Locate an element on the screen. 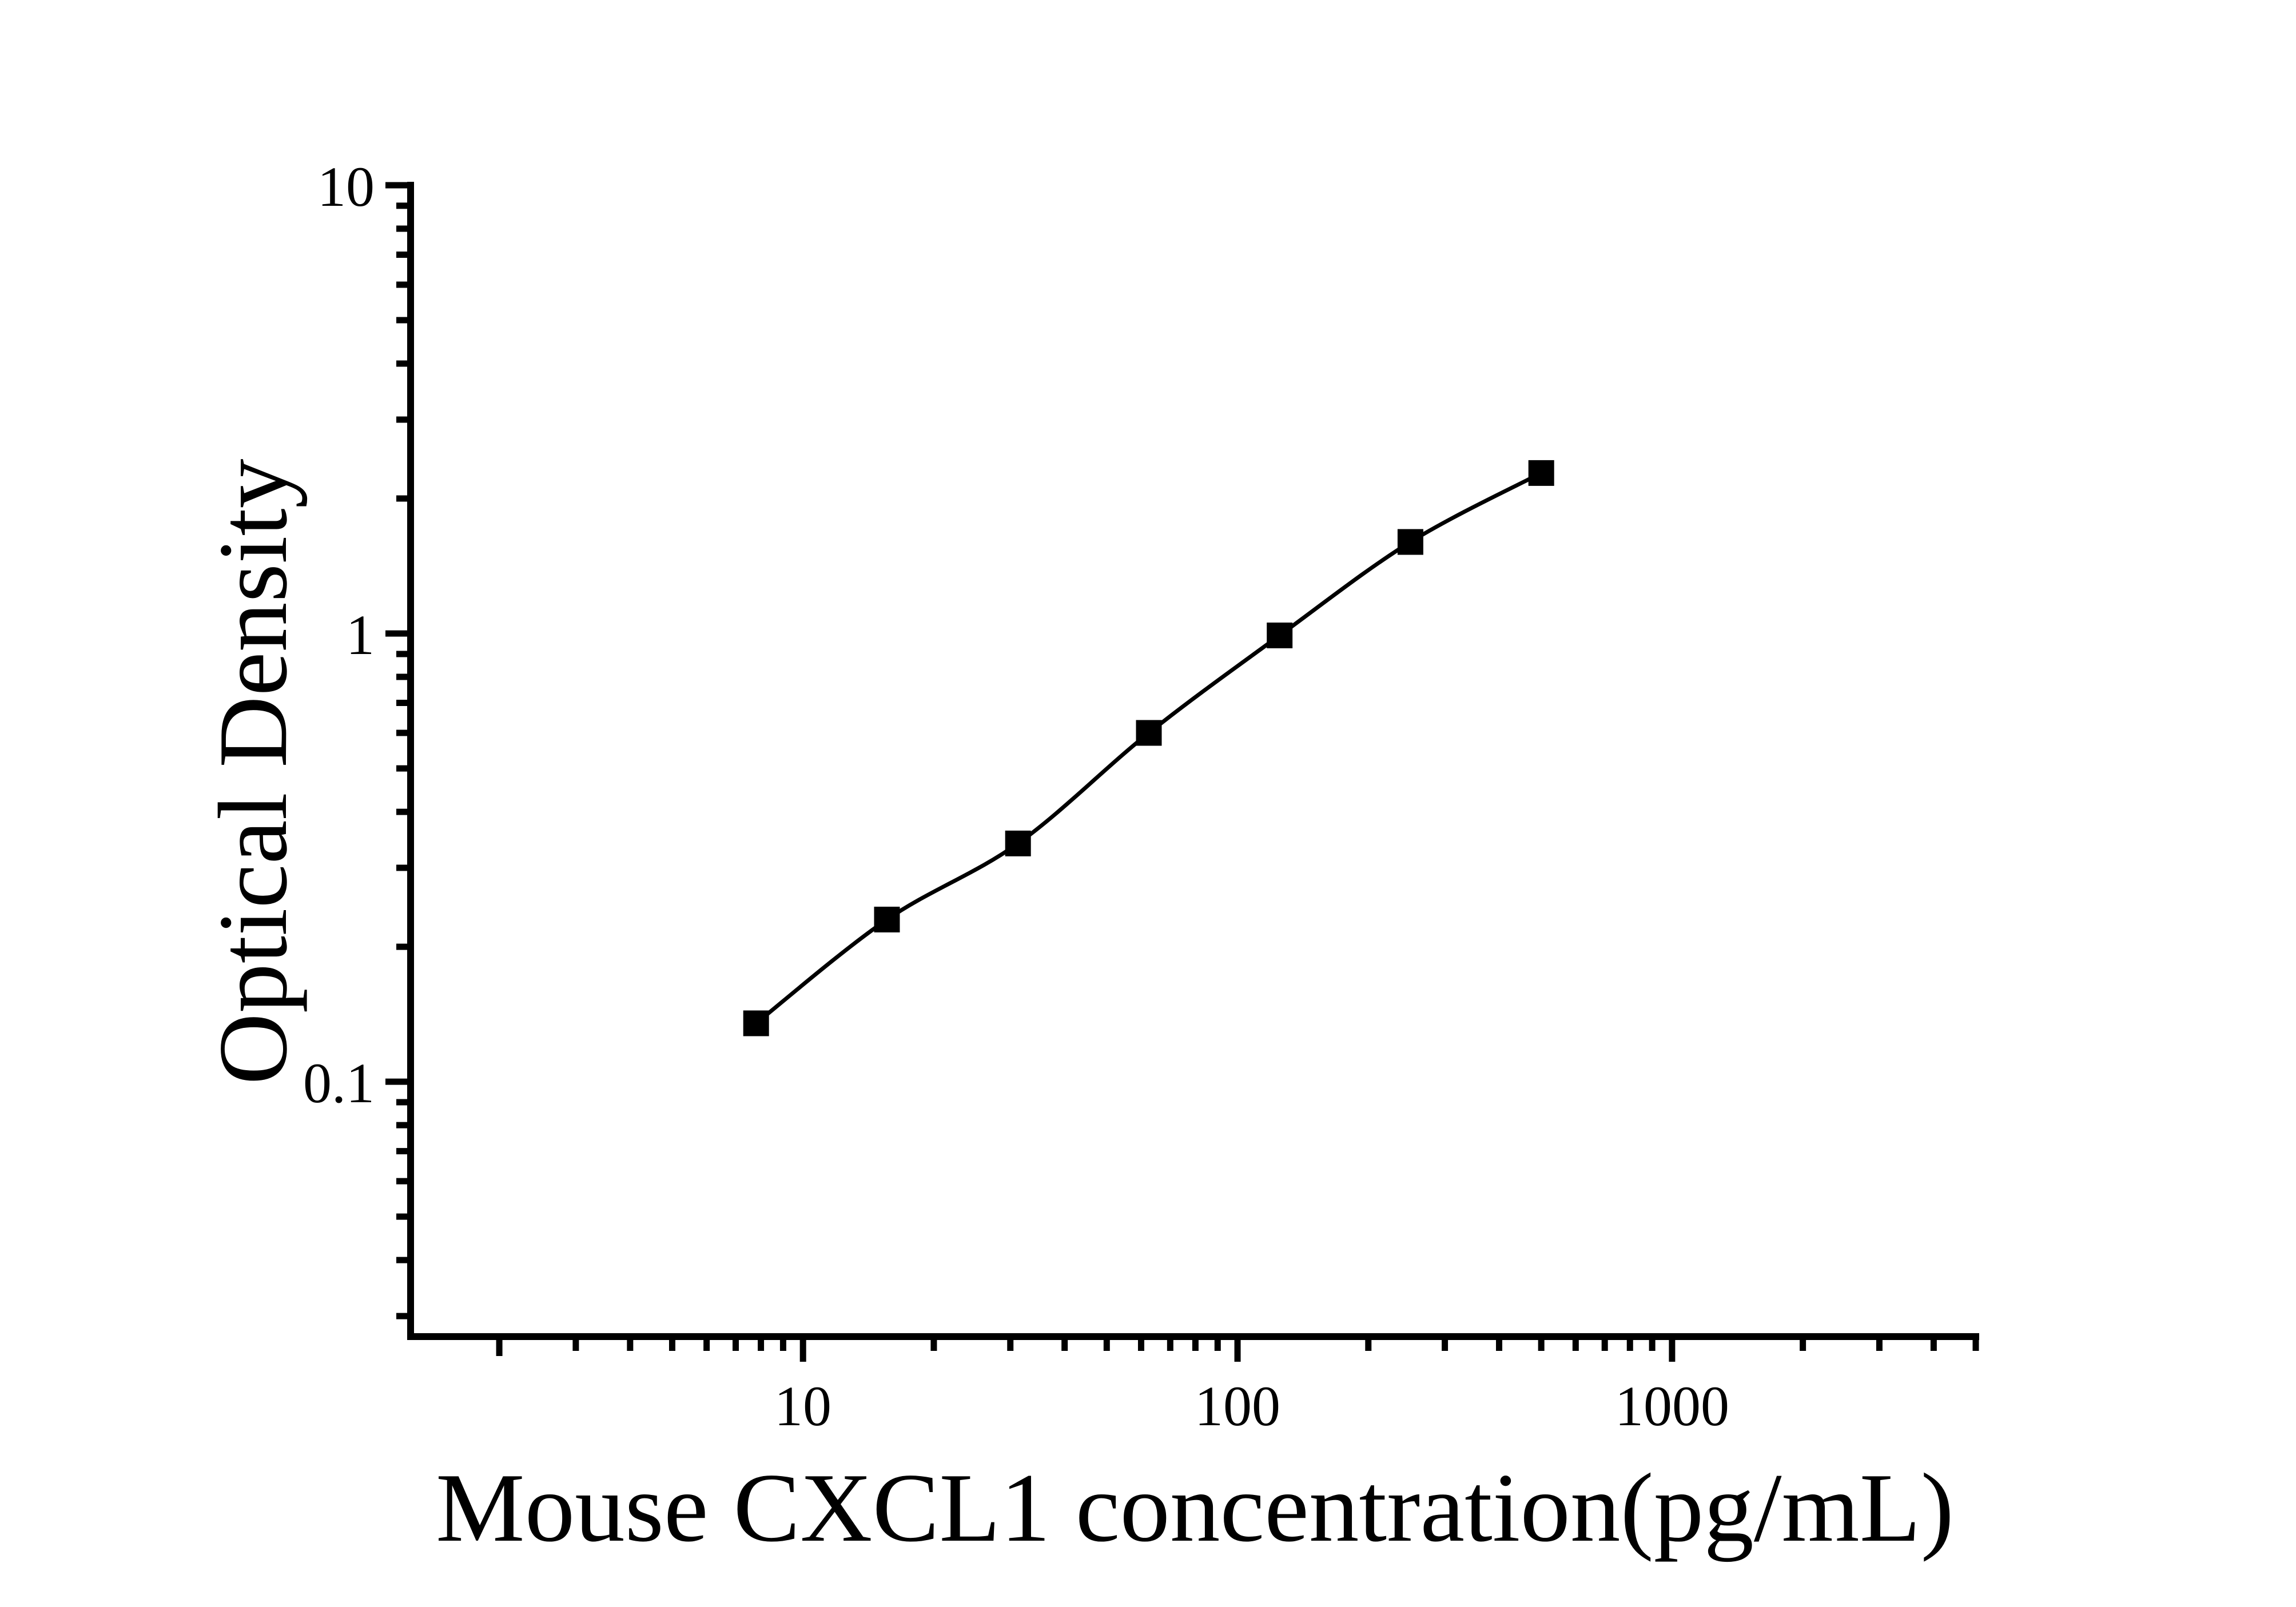 This screenshot has height=1607, width=2296. x-axis-title: Mouse CXCL1 concentration(pg/mL) is located at coordinates (1195, 1508).